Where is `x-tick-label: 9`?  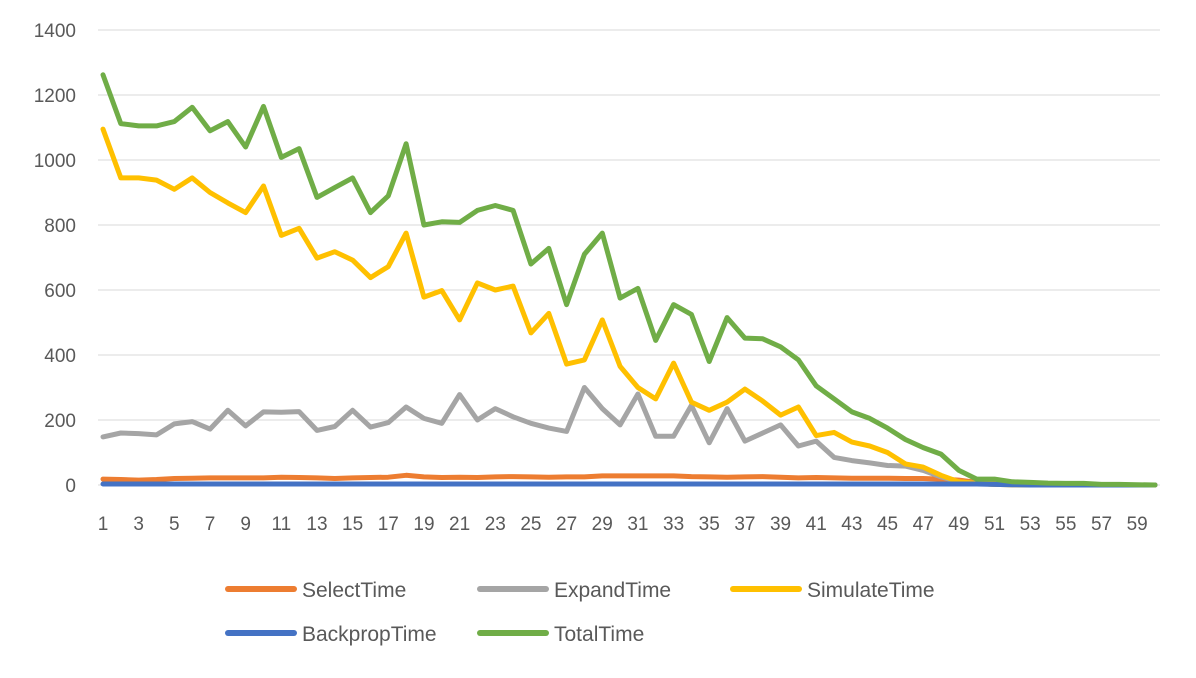
x-tick-label: 9 is located at coordinates (245, 524).